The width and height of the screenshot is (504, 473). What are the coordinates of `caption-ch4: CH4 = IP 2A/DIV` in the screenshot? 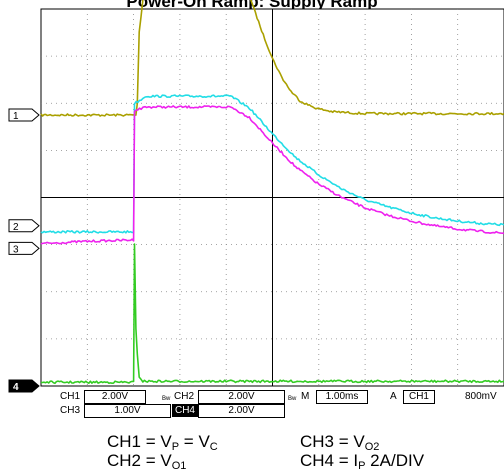 It's located at (362, 461).